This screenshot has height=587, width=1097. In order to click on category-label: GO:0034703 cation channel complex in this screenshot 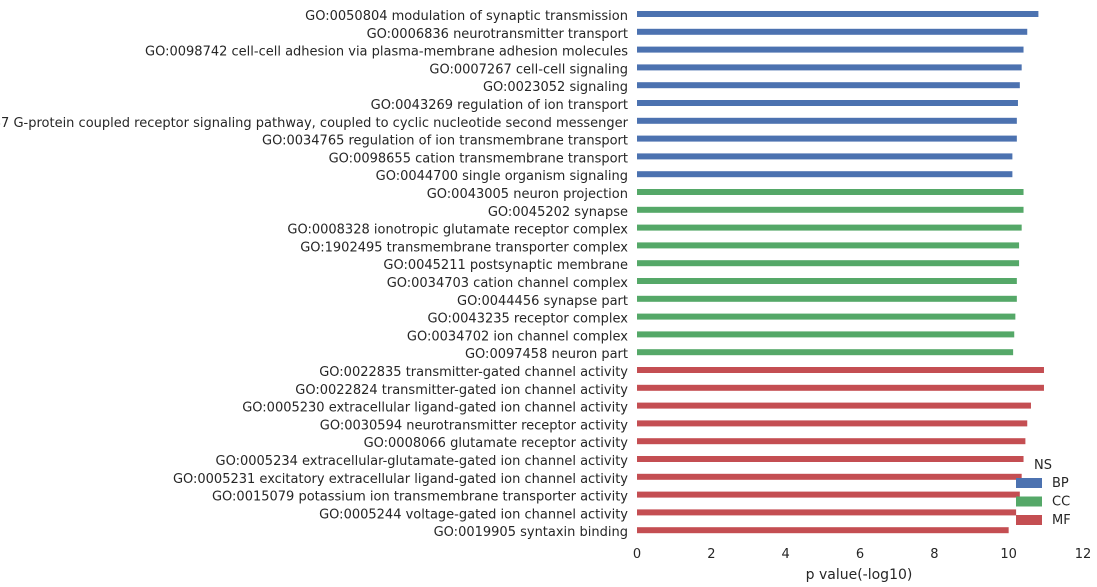, I will do `click(508, 283)`.